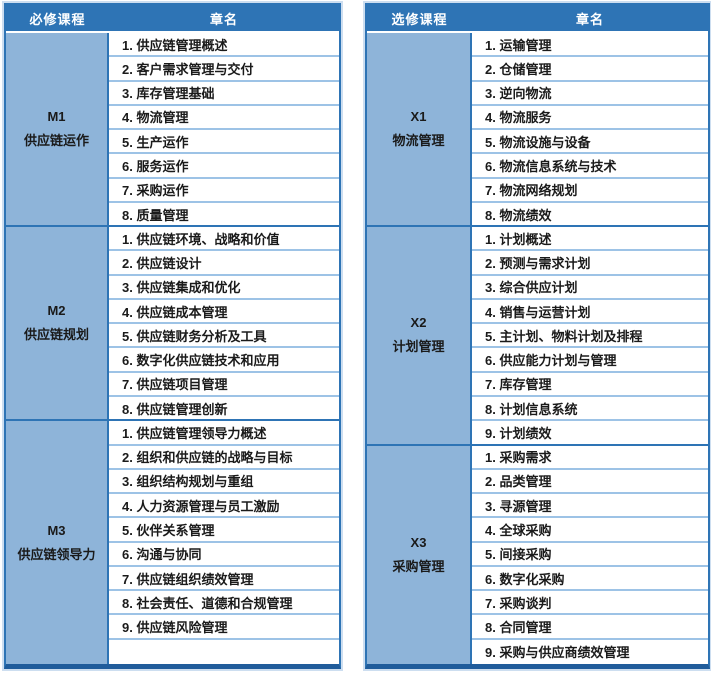 The image size is (711, 674). I want to click on chapter-cell: 1. 采购需求, so click(590, 457).